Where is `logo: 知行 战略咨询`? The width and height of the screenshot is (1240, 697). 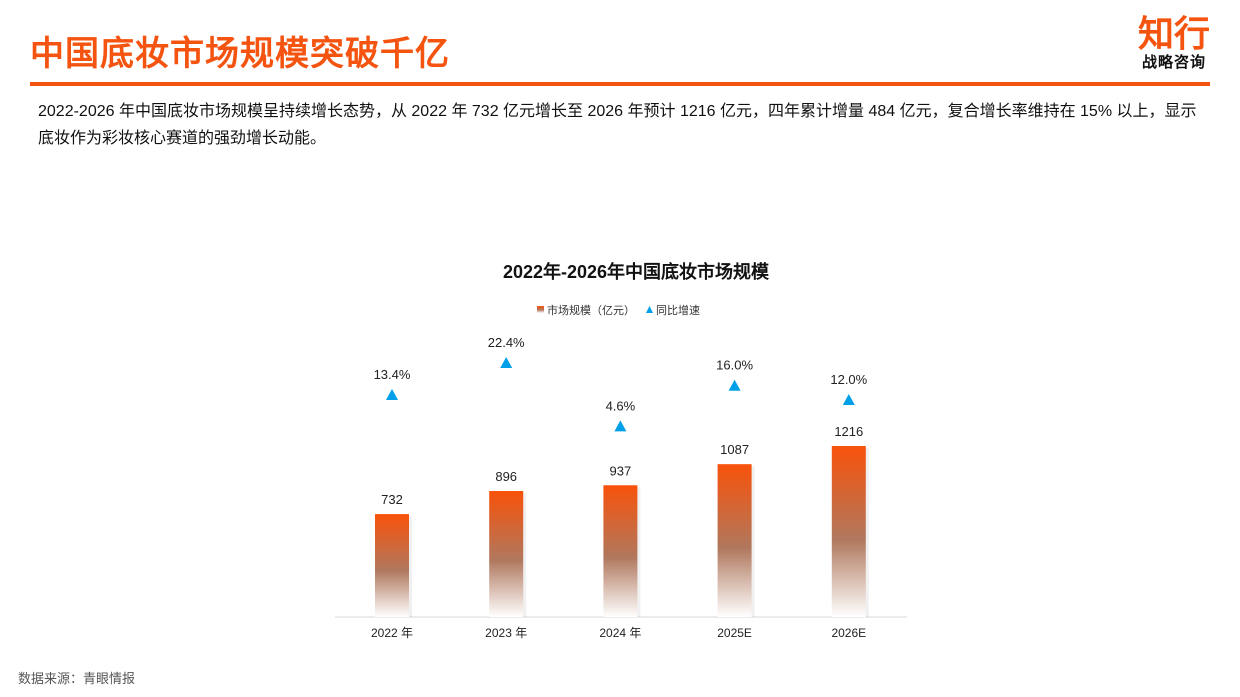 logo: 知行 战略咨询 is located at coordinates (1174, 43).